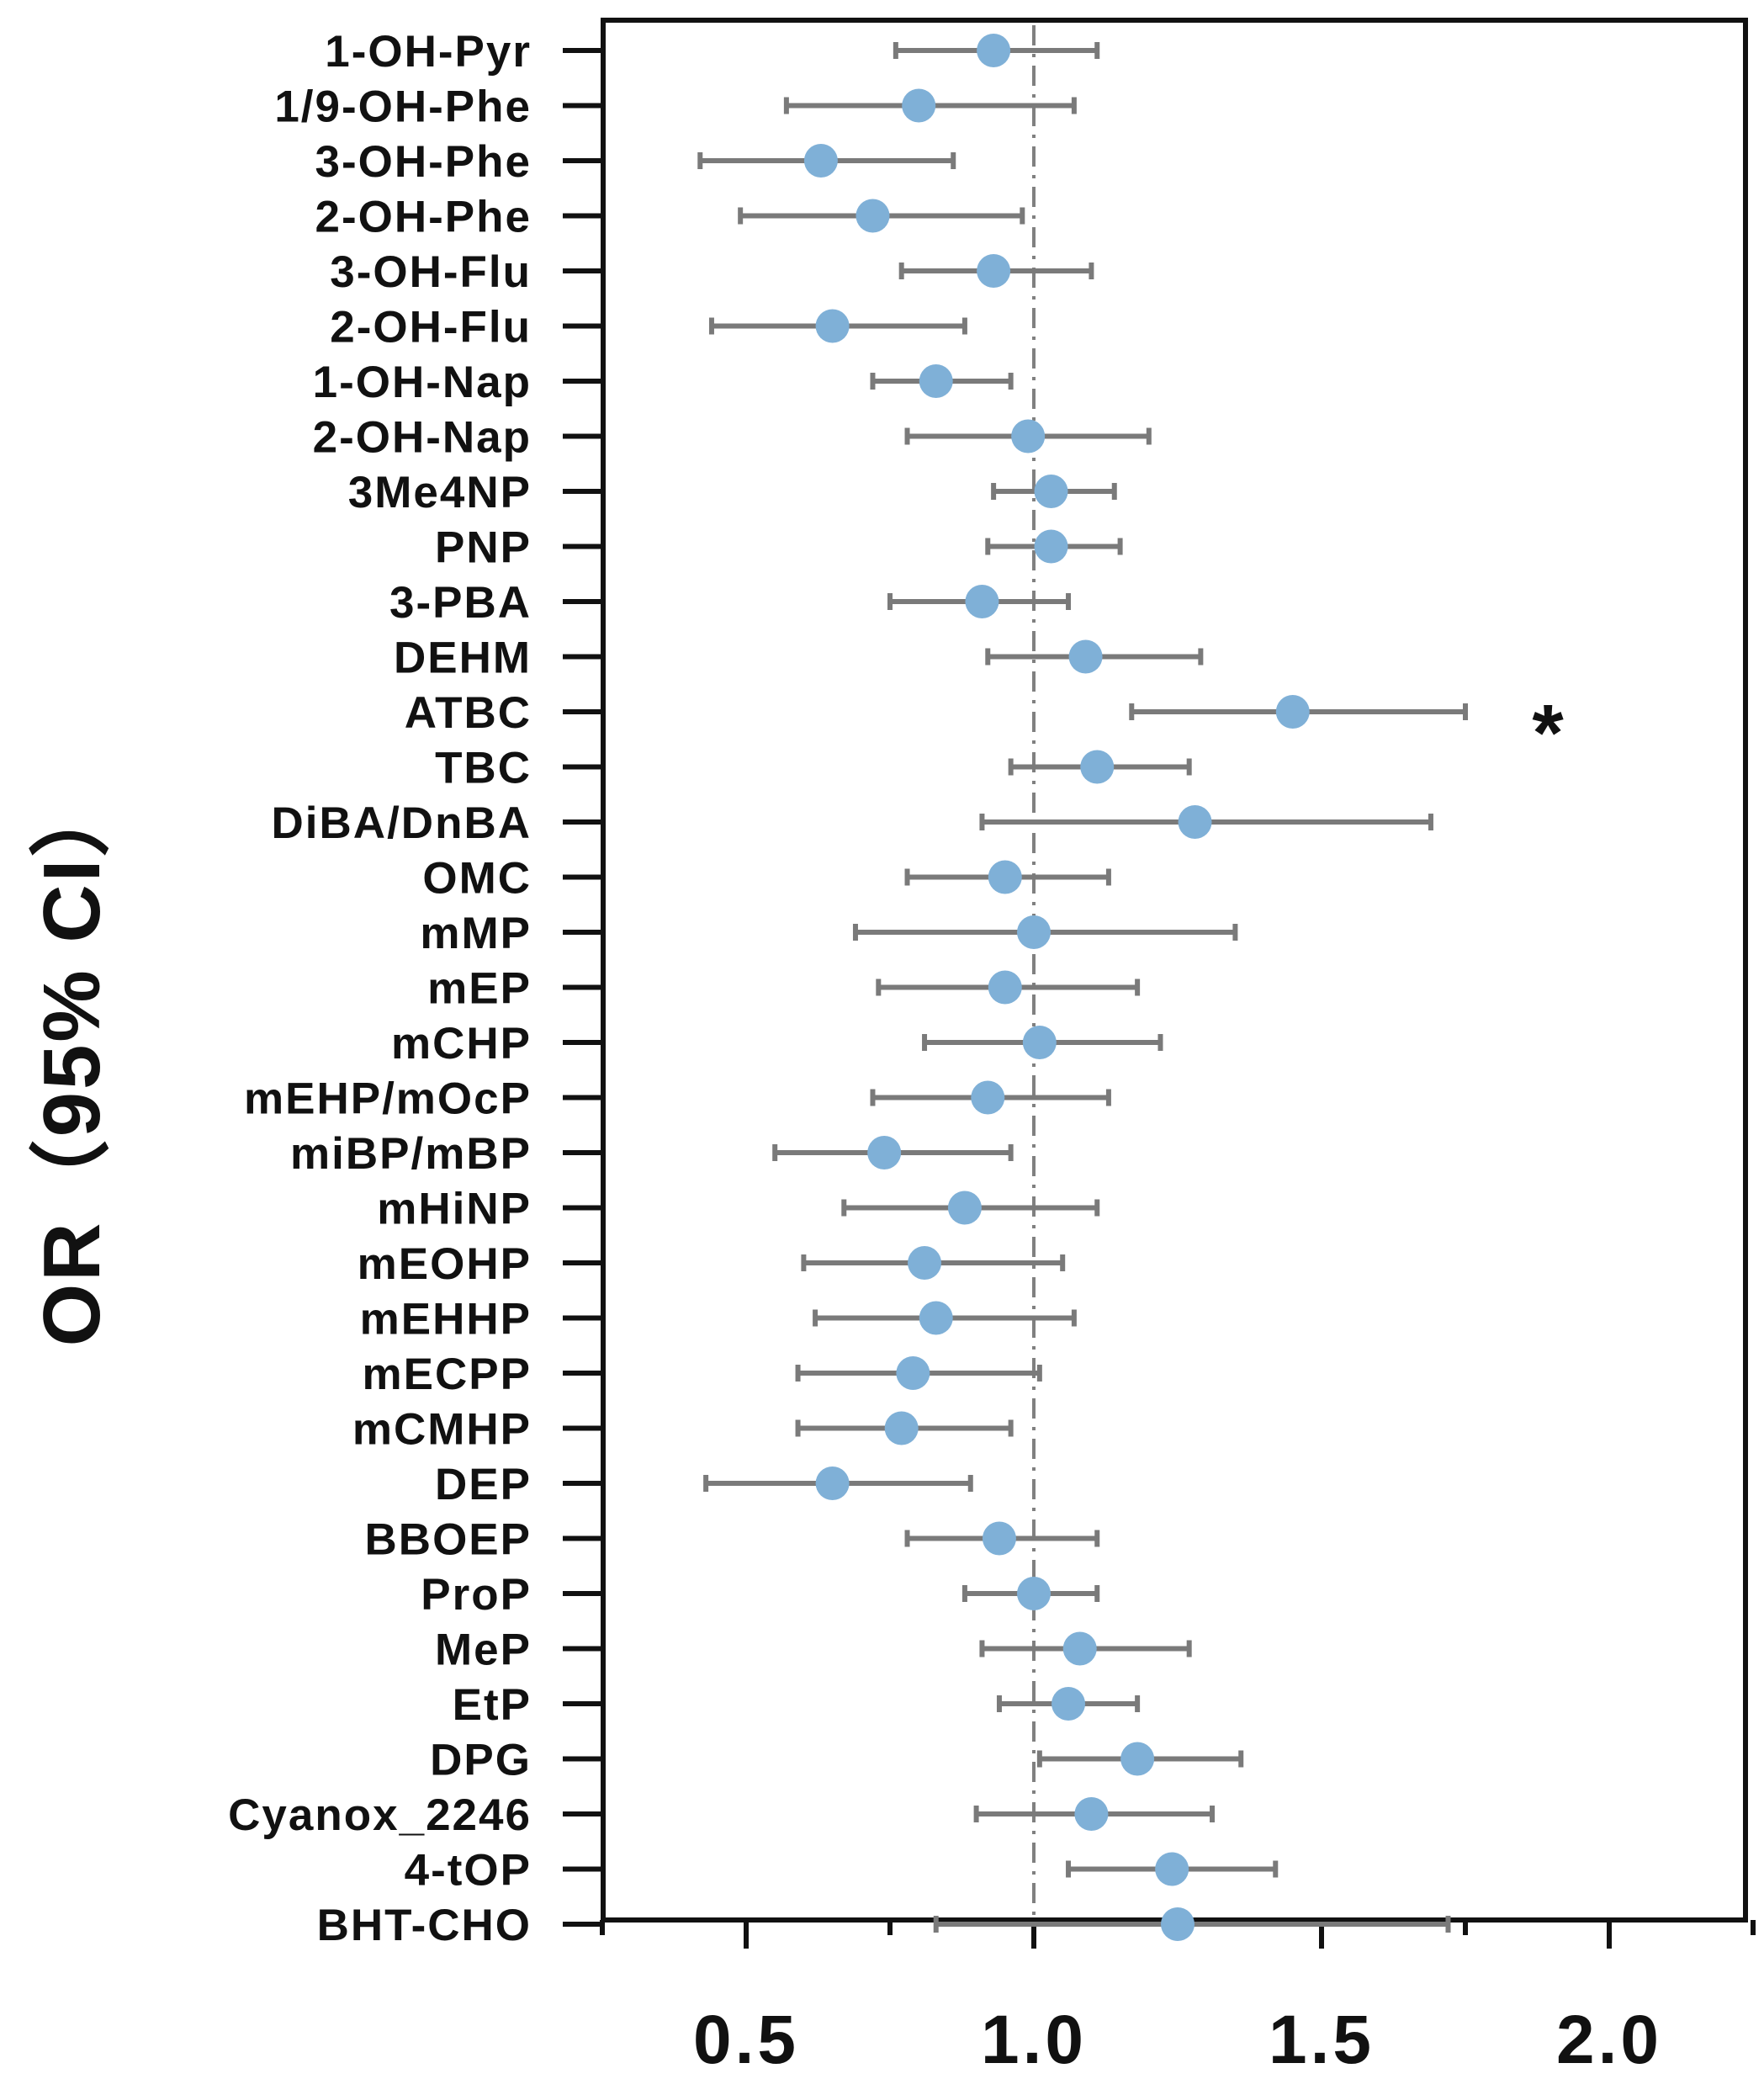  What do you see at coordinates (442, 1430) in the screenshot?
I see `category-label: mCMHP` at bounding box center [442, 1430].